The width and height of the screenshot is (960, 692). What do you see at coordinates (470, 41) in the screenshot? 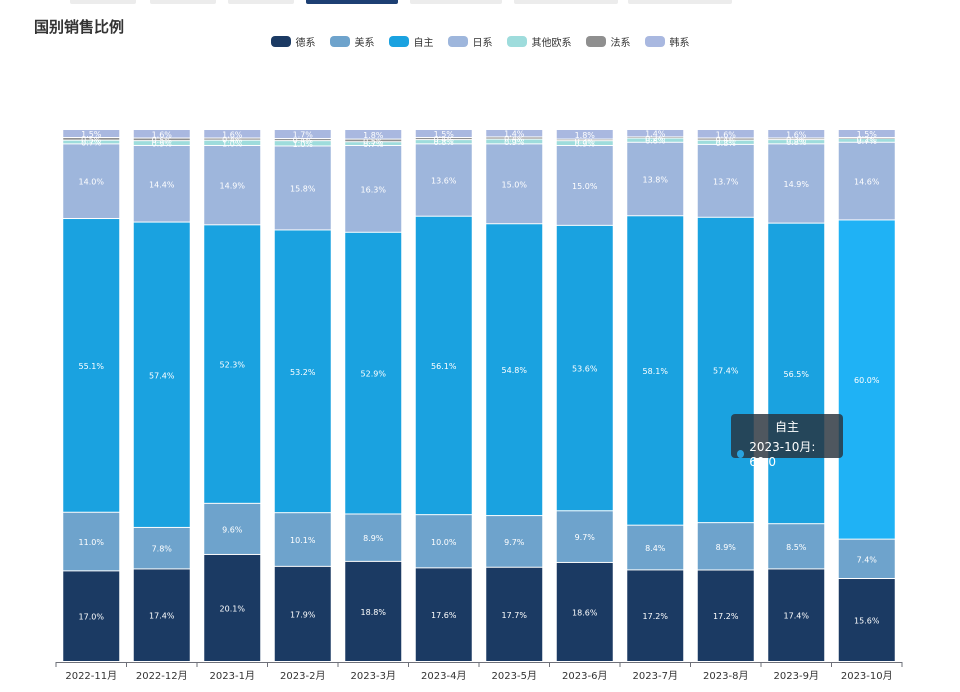
I see `legend-item: 日系` at bounding box center [470, 41].